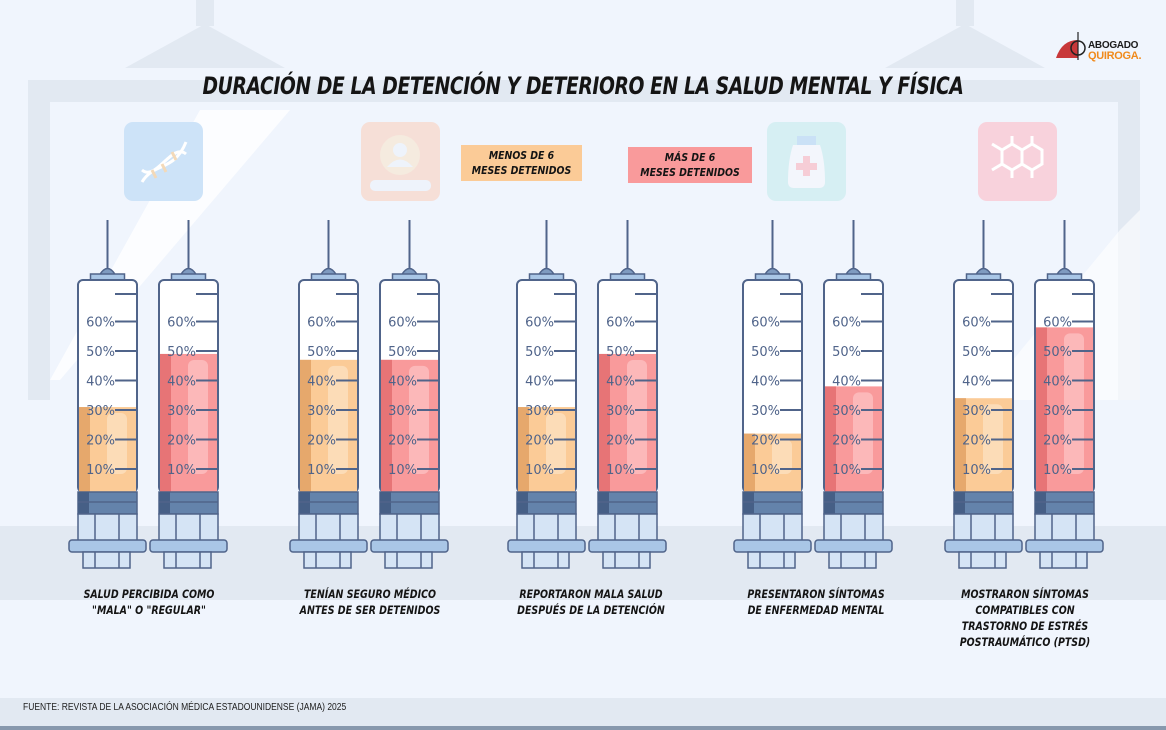 The width and height of the screenshot is (1166, 730). I want to click on legend-item-more-6-months: MÁS DE 6 MESES DETENIDOS, so click(690, 165).